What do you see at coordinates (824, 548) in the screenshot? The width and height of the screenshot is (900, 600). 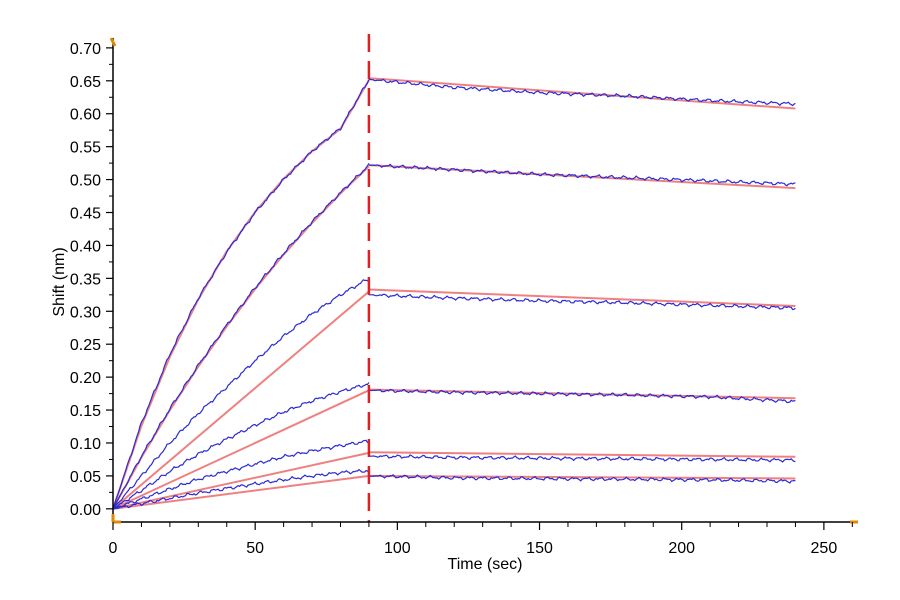 I see `x-tick-label: 250` at bounding box center [824, 548].